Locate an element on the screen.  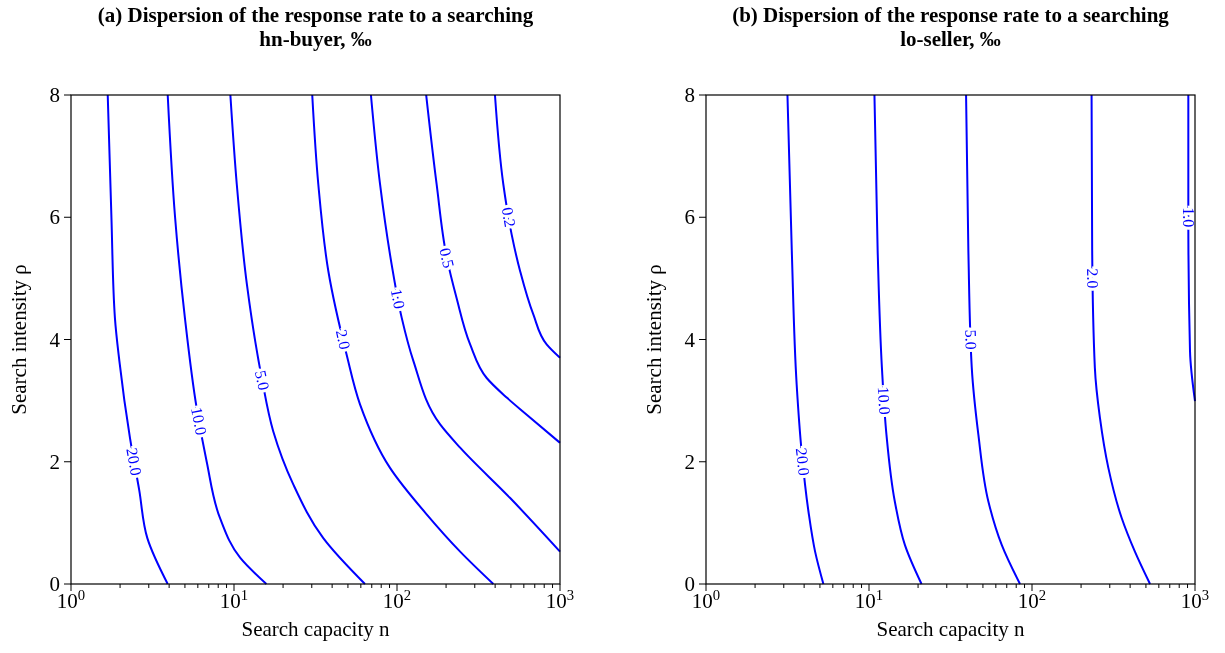
chart-title: (b) Dispersion of the response rate to a searching lo-seller, ‰ is located at coordinates (951, 27).